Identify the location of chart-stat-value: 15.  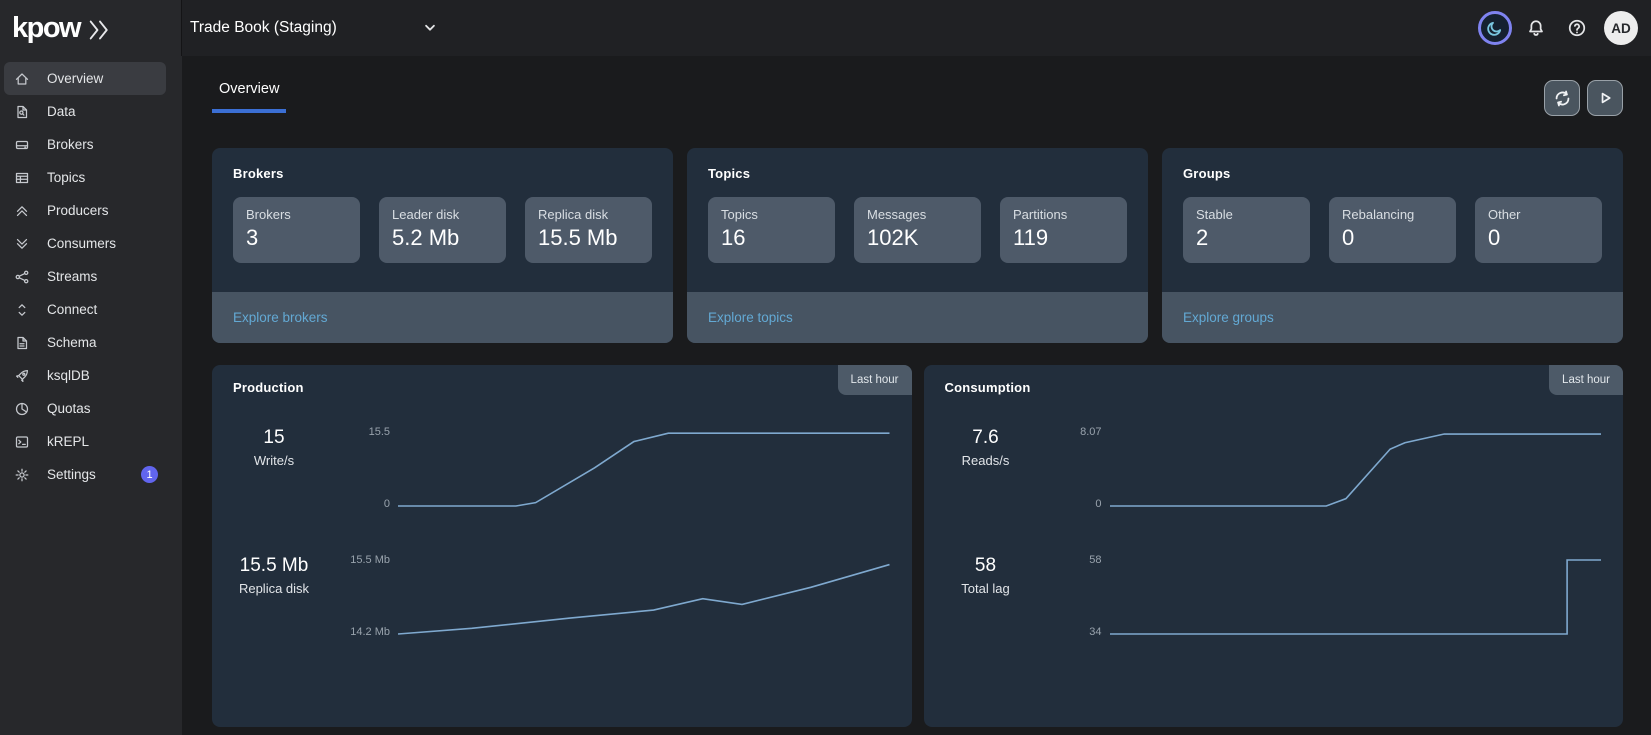
(274, 437).